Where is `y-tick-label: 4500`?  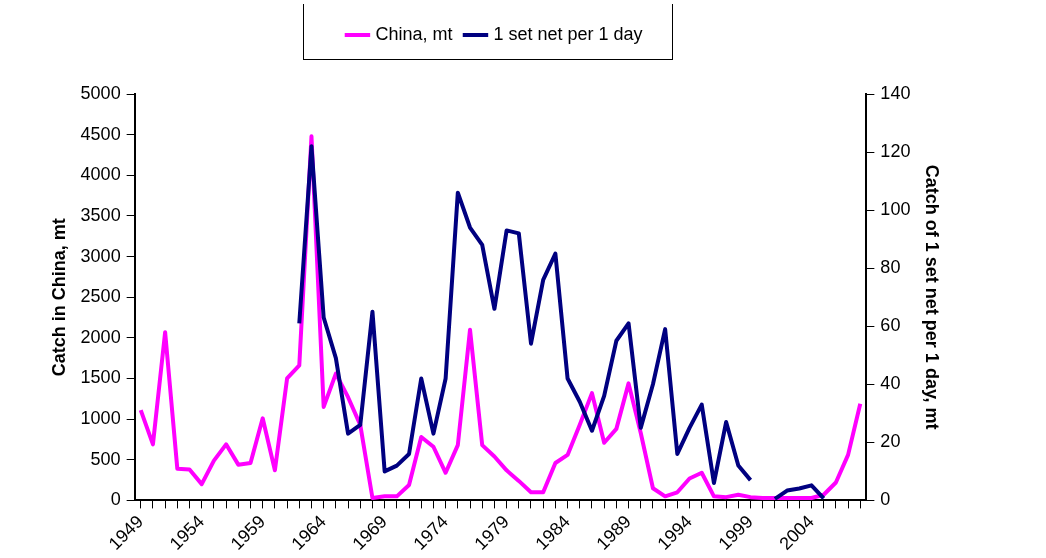
y-tick-label: 4500 is located at coordinates (100, 133).